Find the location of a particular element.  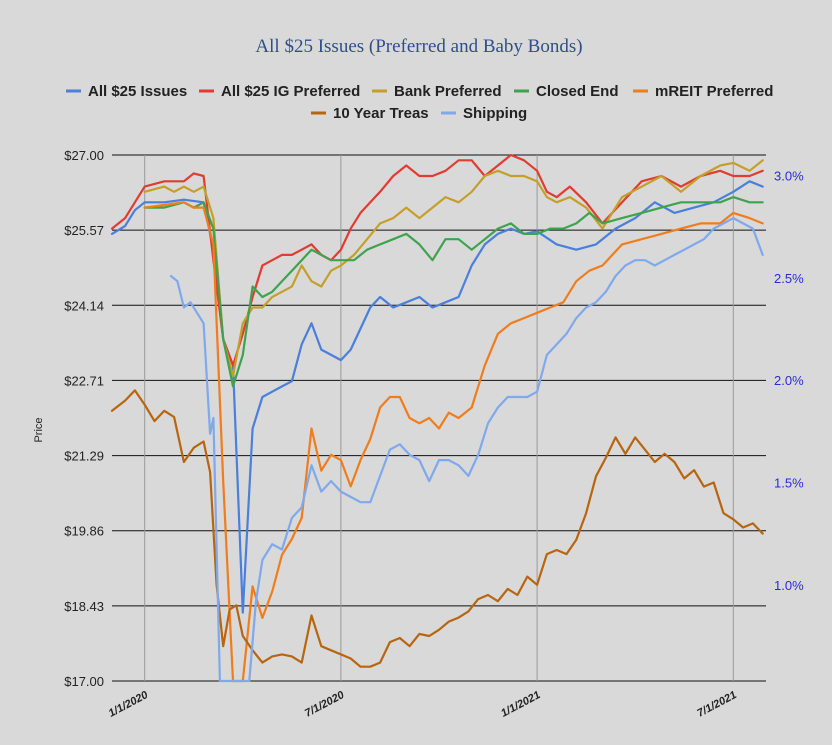

y-right-tick-label: 2.5% is located at coordinates (789, 278).